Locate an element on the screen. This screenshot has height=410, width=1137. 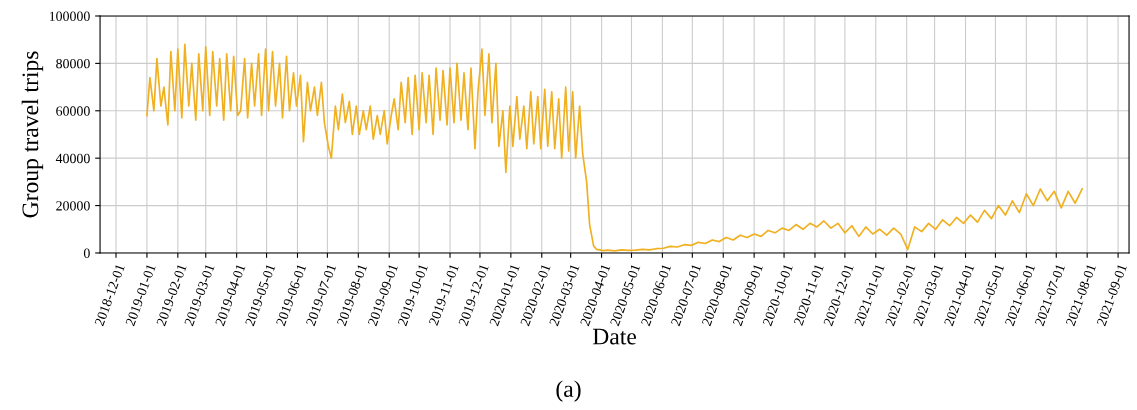
y-axis-title: Group travel trips is located at coordinates (32, 134).